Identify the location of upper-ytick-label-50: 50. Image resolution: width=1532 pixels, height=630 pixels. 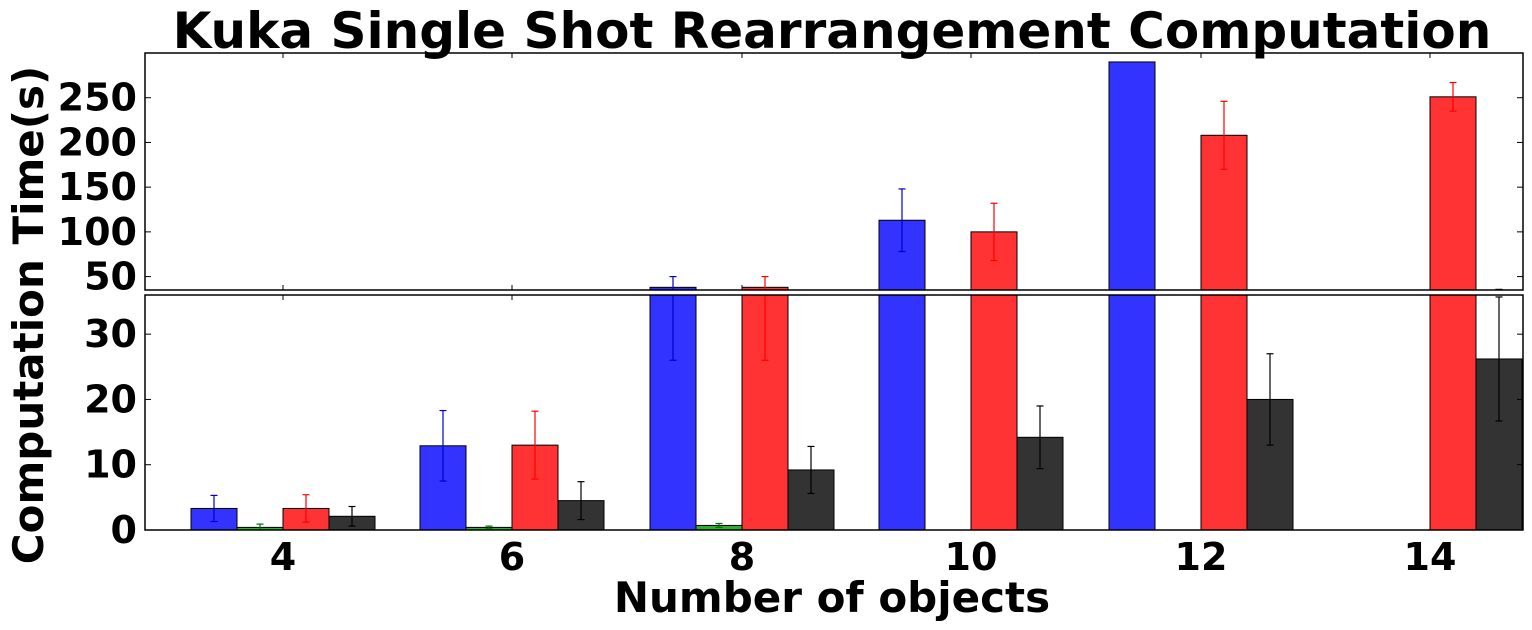
(110, 277).